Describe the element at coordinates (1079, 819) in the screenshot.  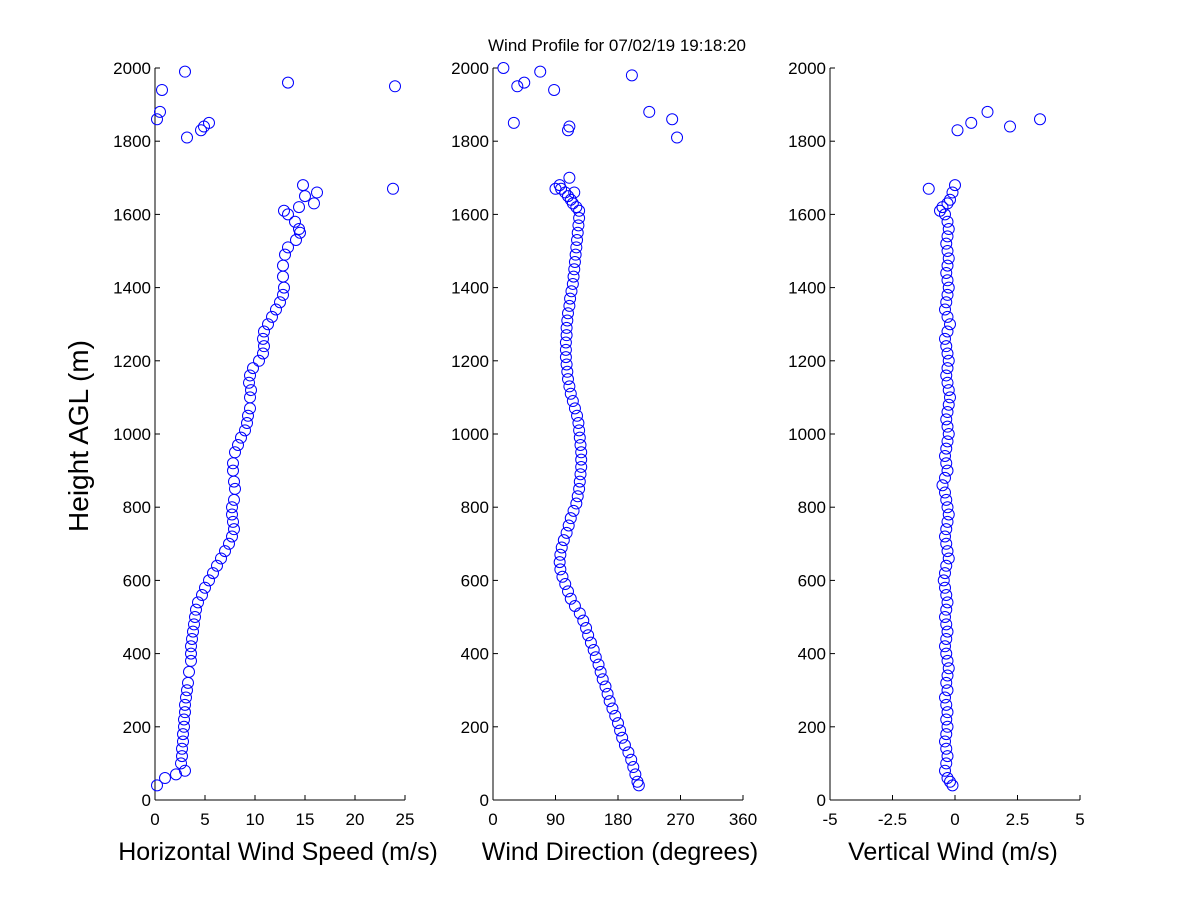
I see `x-tick-label: 5` at that location.